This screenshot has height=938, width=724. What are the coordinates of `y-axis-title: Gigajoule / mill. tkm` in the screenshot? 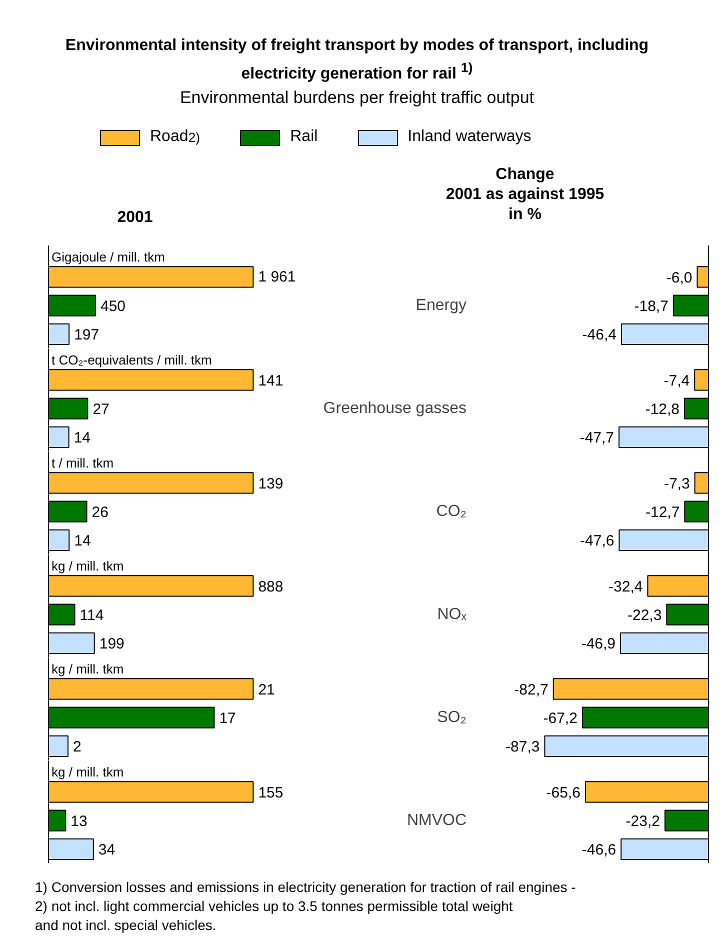 It's located at (108, 256).